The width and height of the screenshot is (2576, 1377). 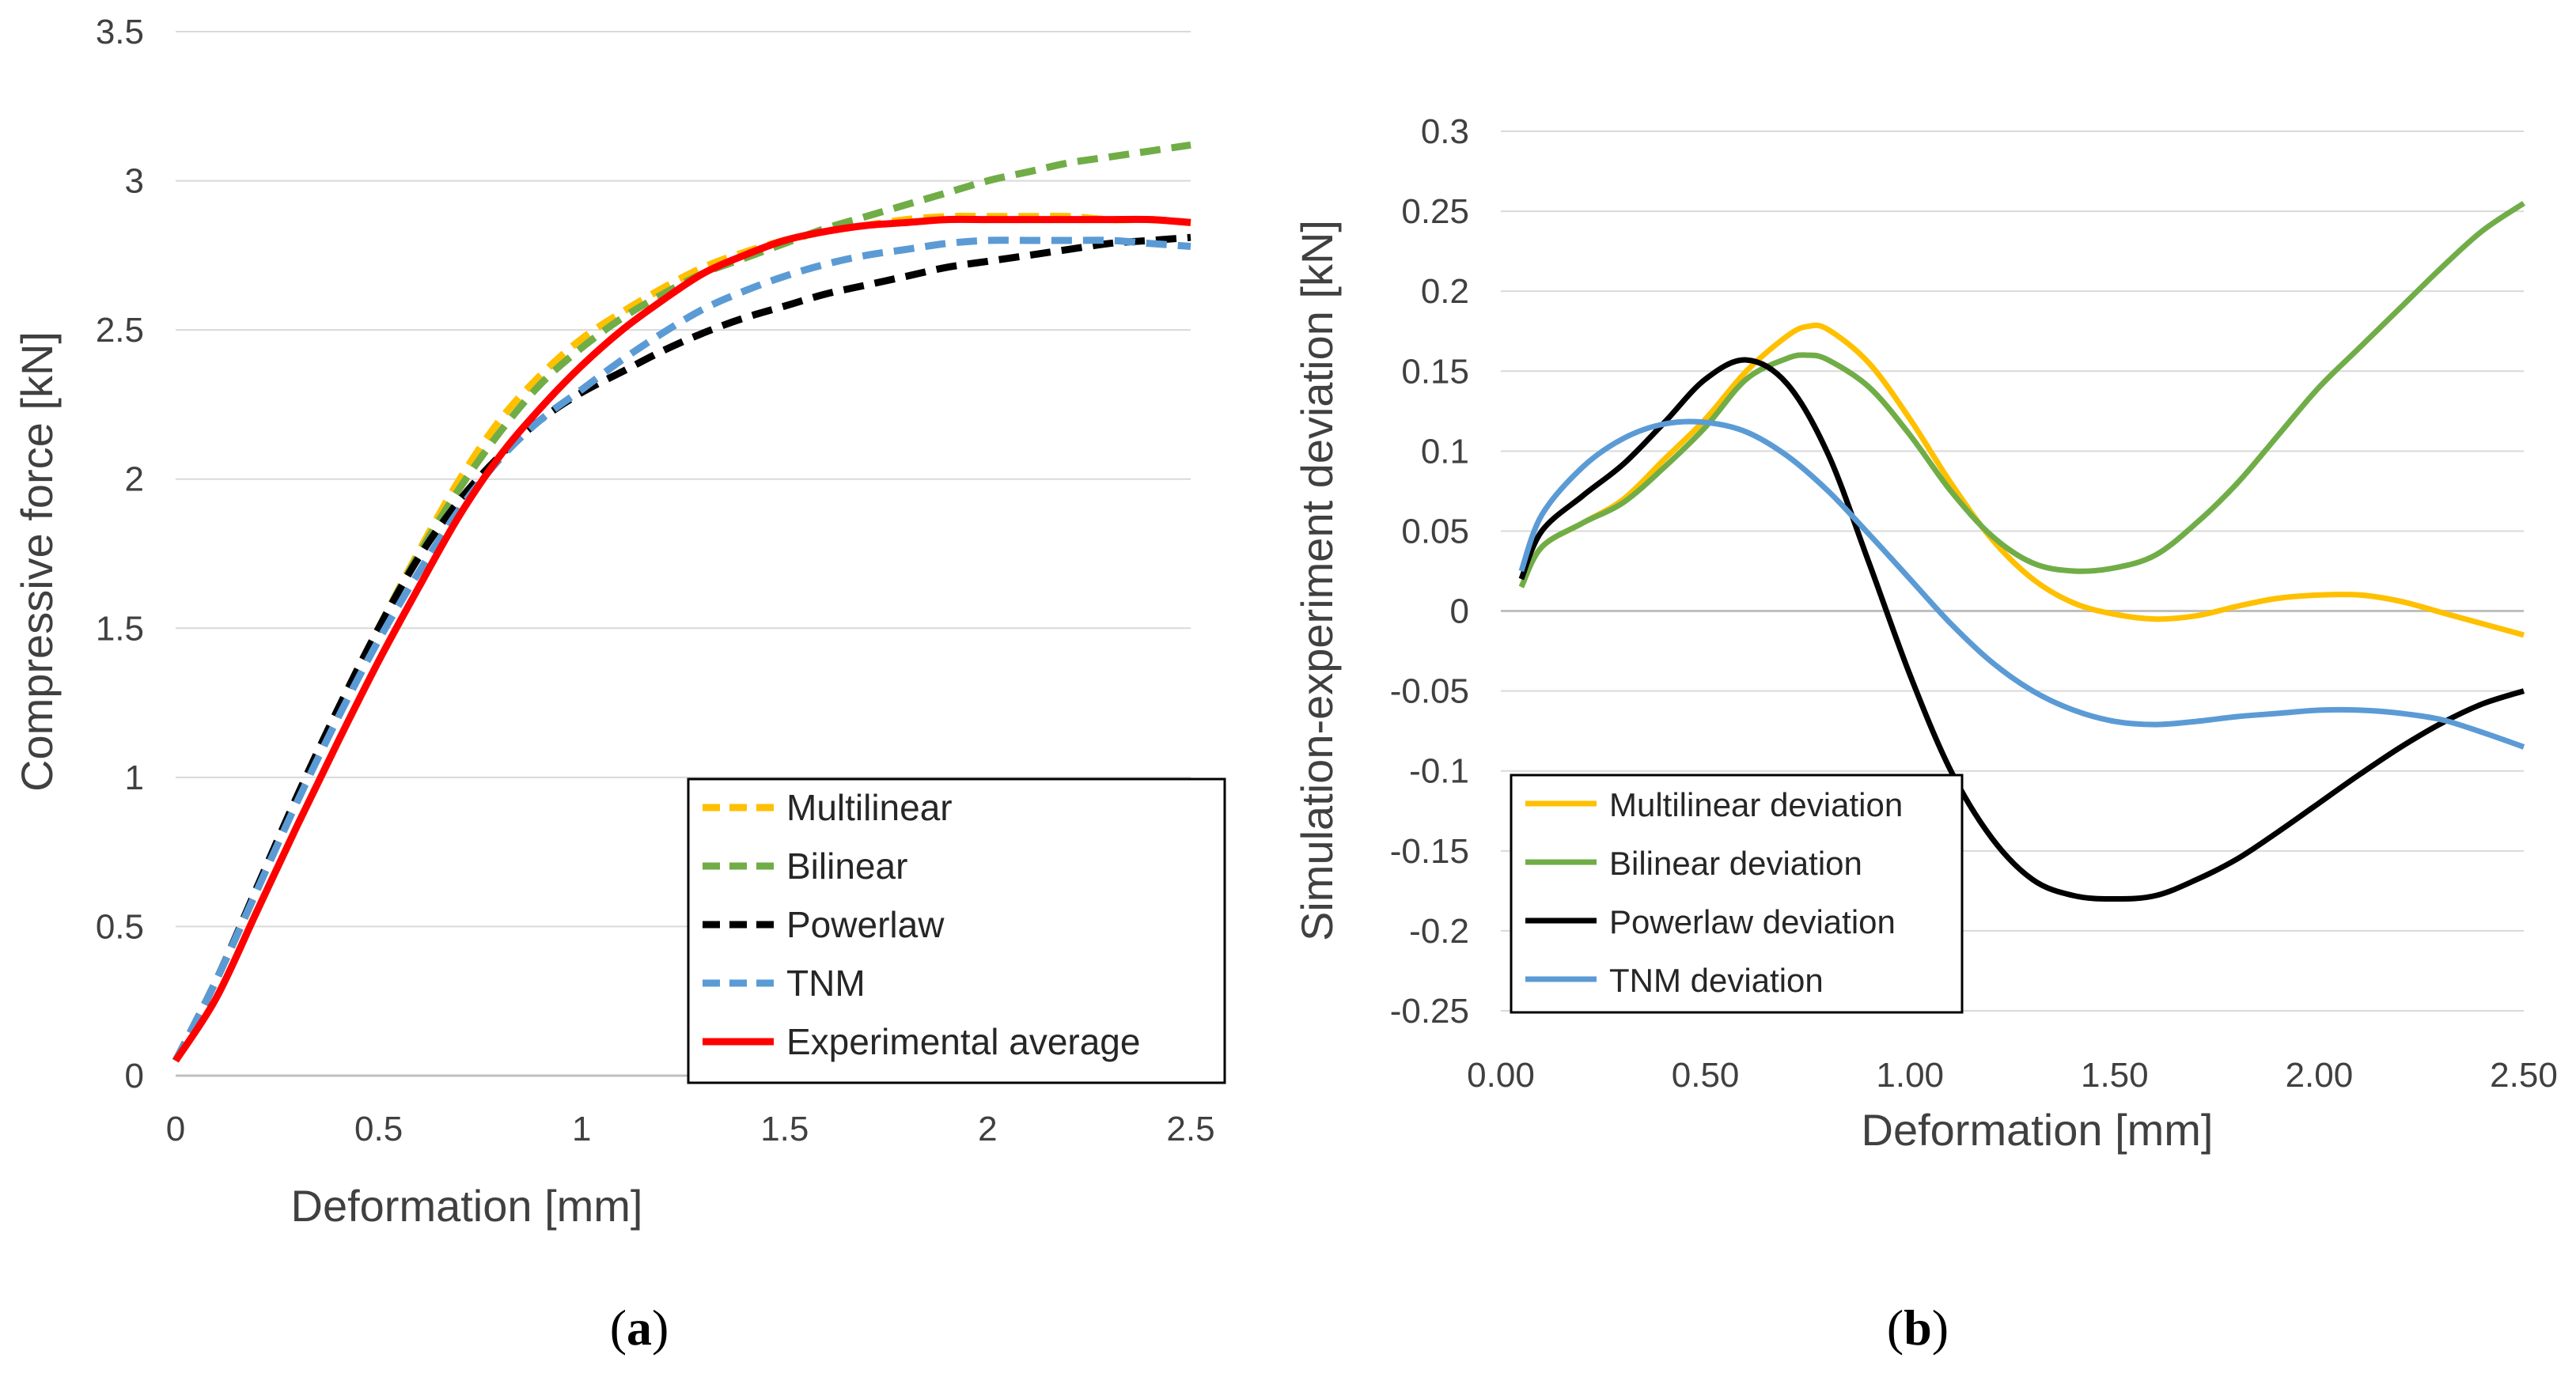 What do you see at coordinates (639, 1327) in the screenshot?
I see `chart-a-caption: (a)` at bounding box center [639, 1327].